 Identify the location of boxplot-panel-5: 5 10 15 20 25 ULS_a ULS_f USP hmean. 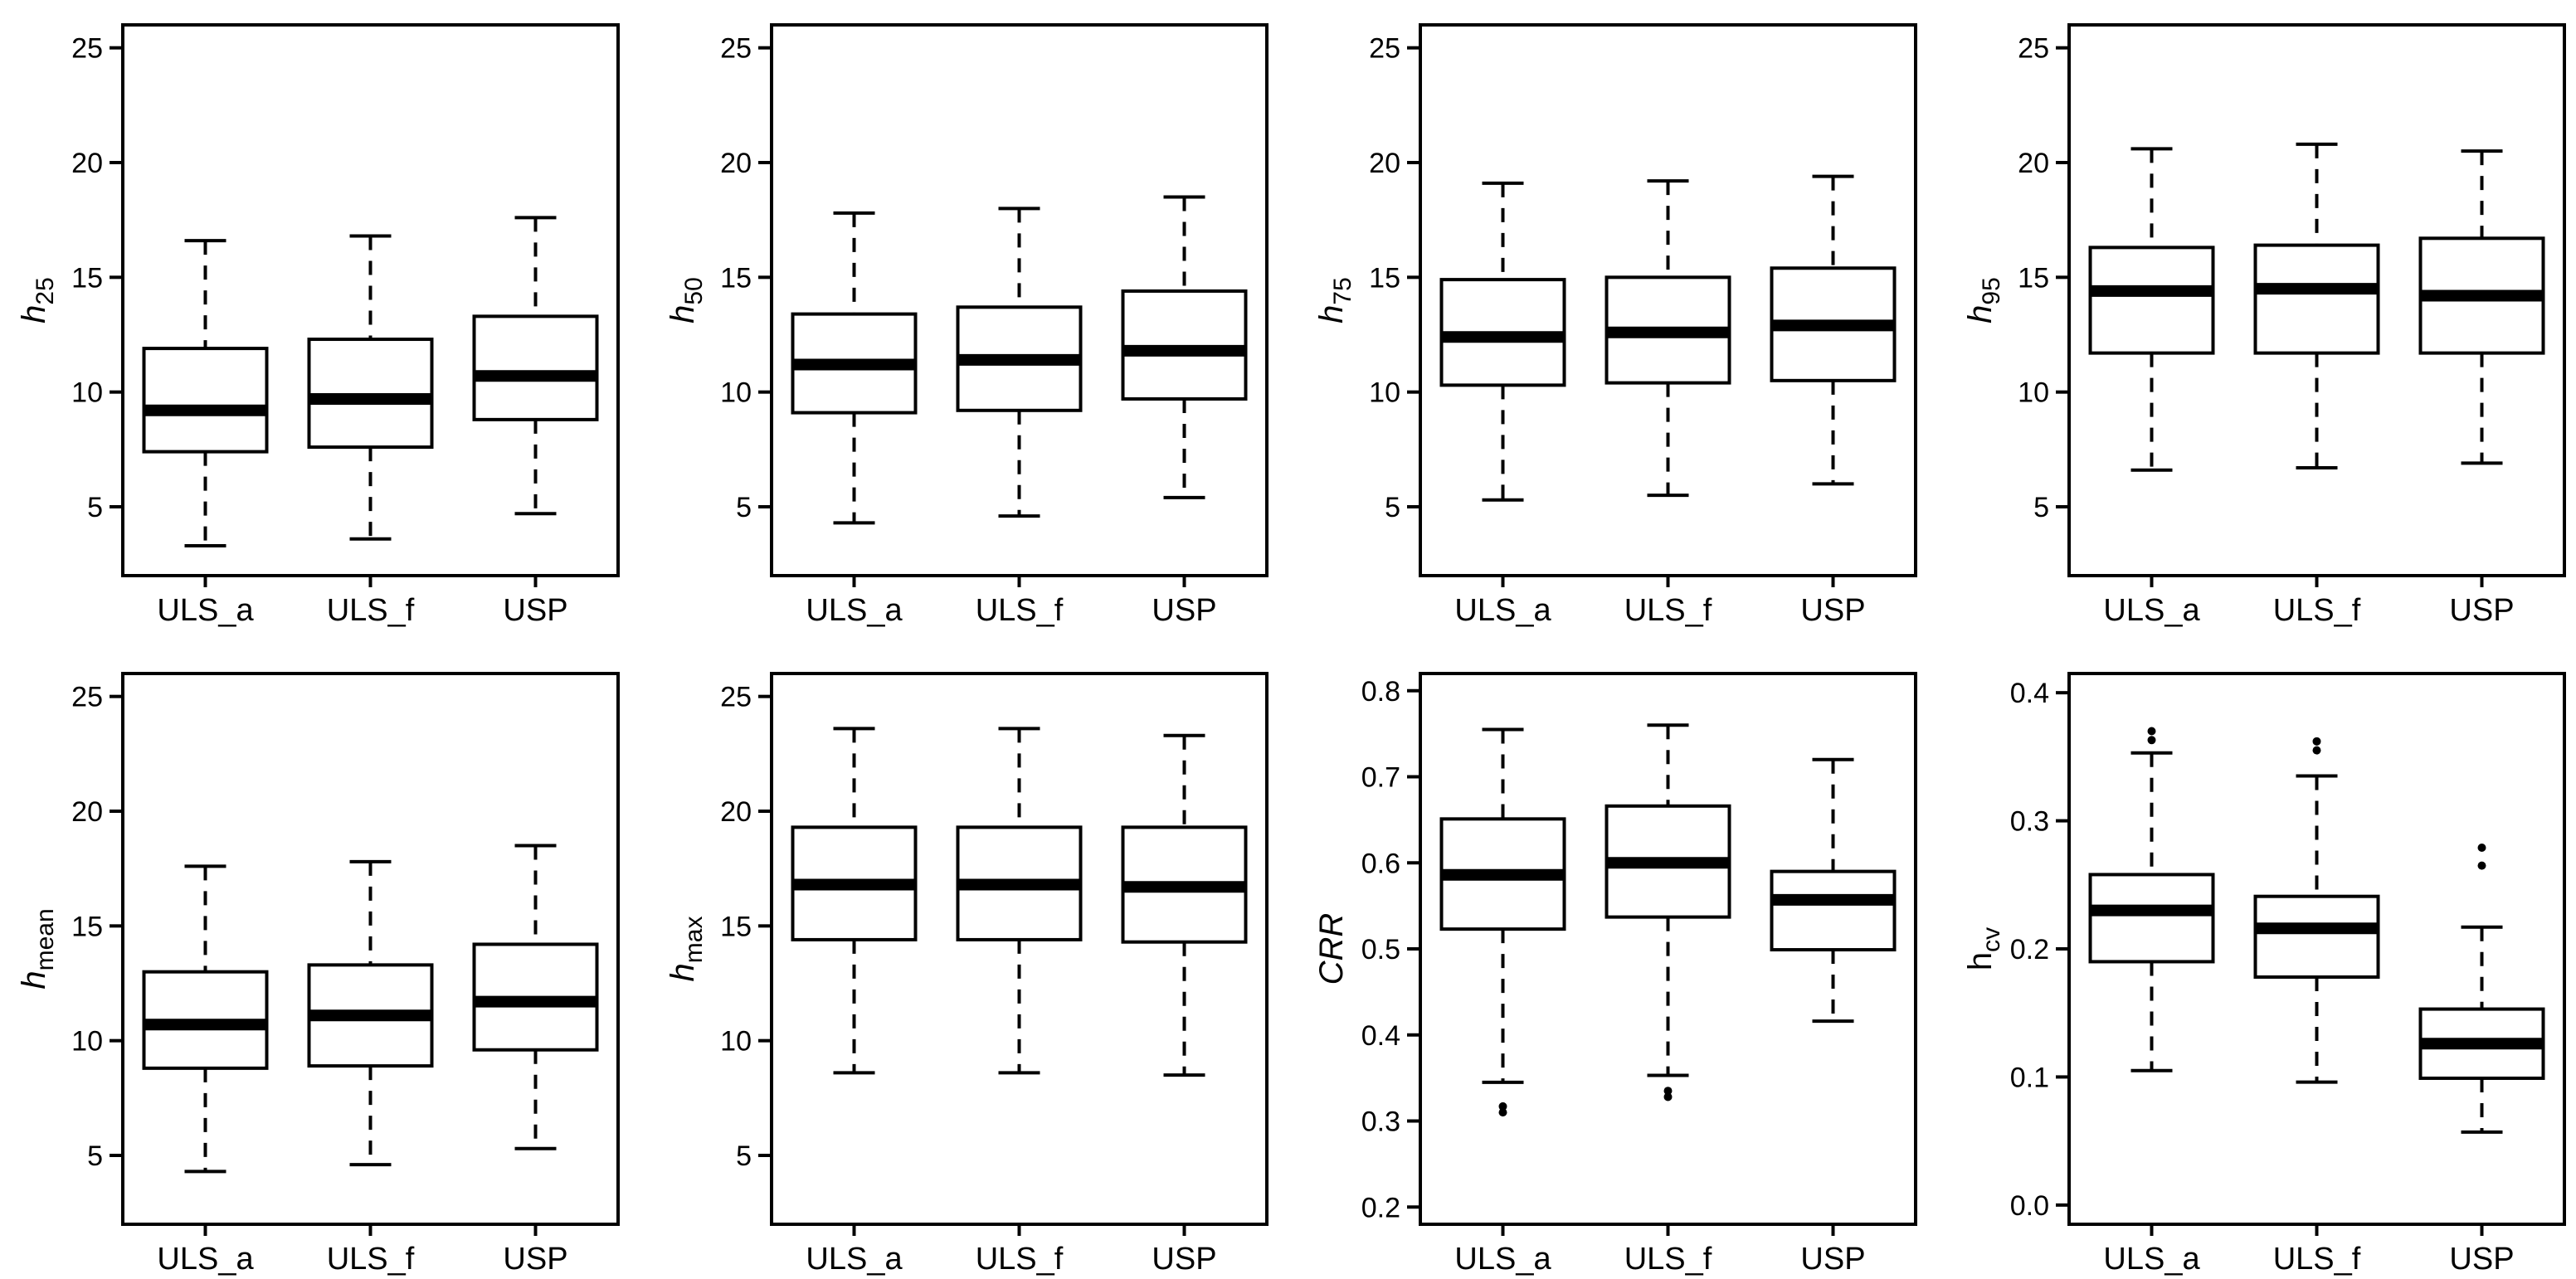
(318, 975).